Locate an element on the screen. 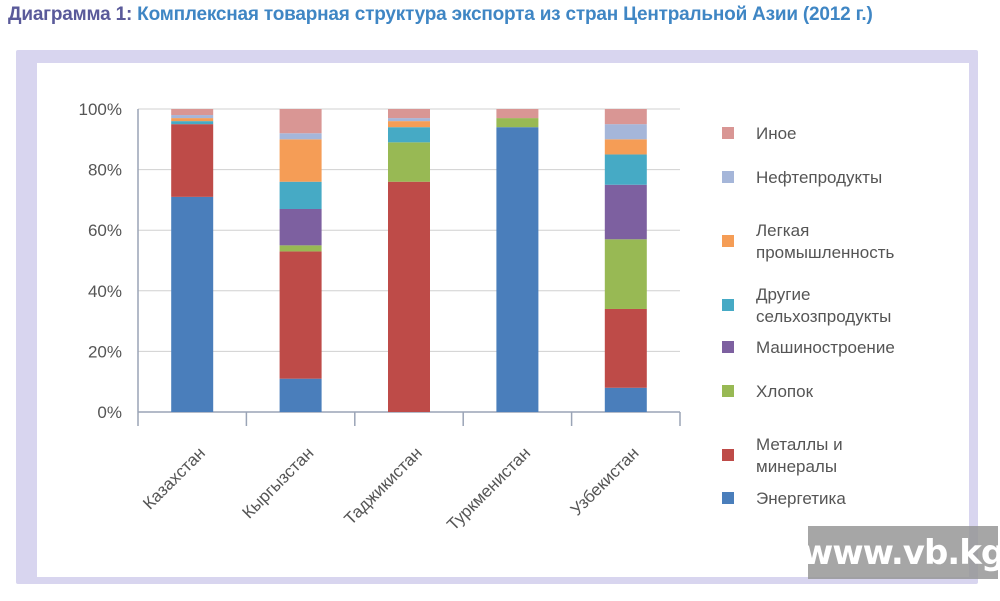 The width and height of the screenshot is (1000, 601). y-tick-label: 100% is located at coordinates (100, 109).